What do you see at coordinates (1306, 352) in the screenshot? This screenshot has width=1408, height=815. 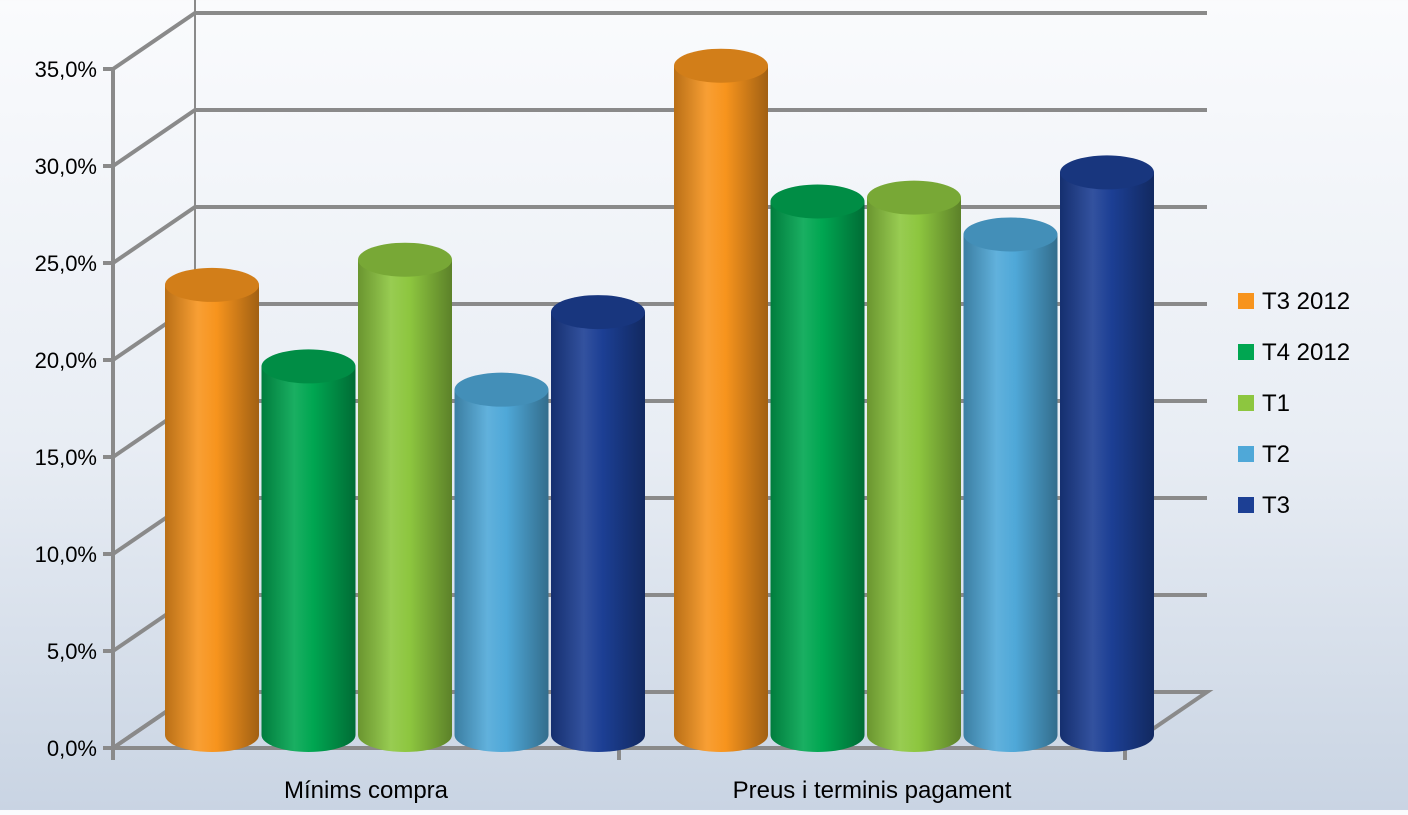 I see `legend-label: T4 2012` at bounding box center [1306, 352].